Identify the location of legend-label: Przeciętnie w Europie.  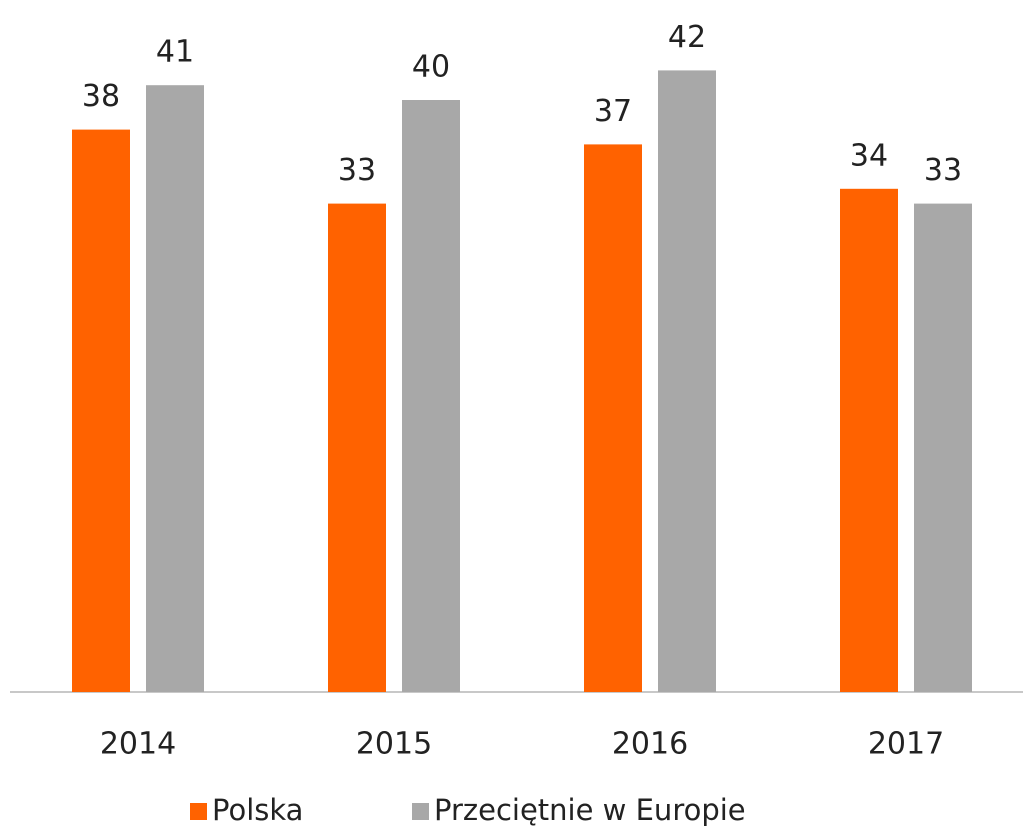
(590, 810).